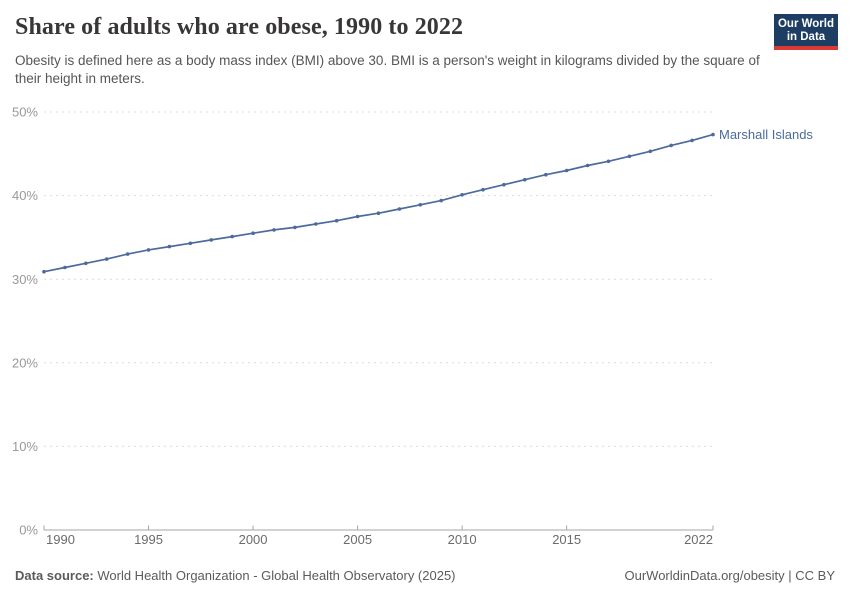 Image resolution: width=850 pixels, height=600 pixels. What do you see at coordinates (698, 539) in the screenshot?
I see `x-tick-label: 2022` at bounding box center [698, 539].